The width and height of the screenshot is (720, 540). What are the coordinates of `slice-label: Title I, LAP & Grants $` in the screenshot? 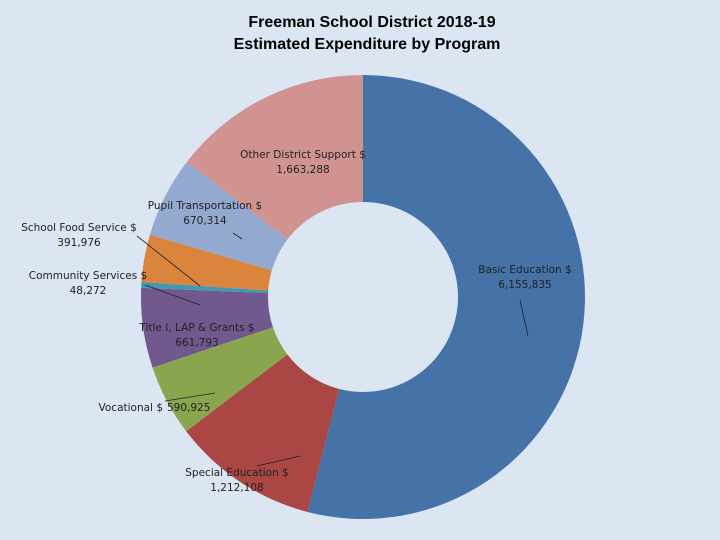 It's located at (196, 328).